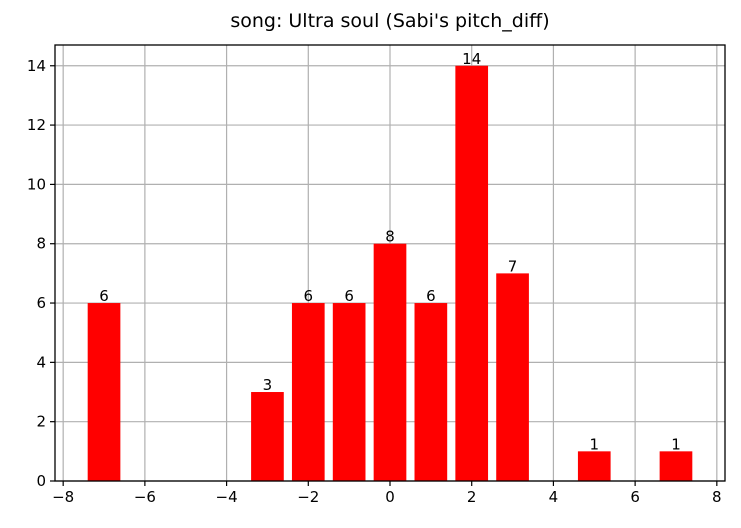  I want to click on y-tick-label: 0, so click(41, 481).